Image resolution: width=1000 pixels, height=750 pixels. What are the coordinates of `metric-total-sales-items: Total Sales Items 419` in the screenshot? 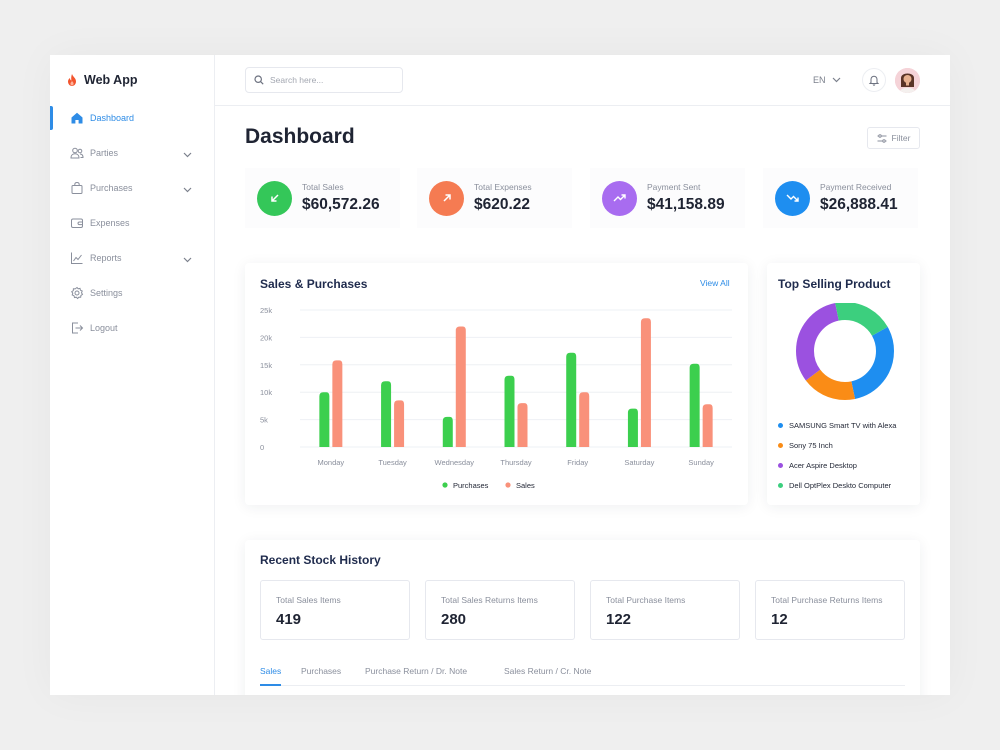 It's located at (335, 610).